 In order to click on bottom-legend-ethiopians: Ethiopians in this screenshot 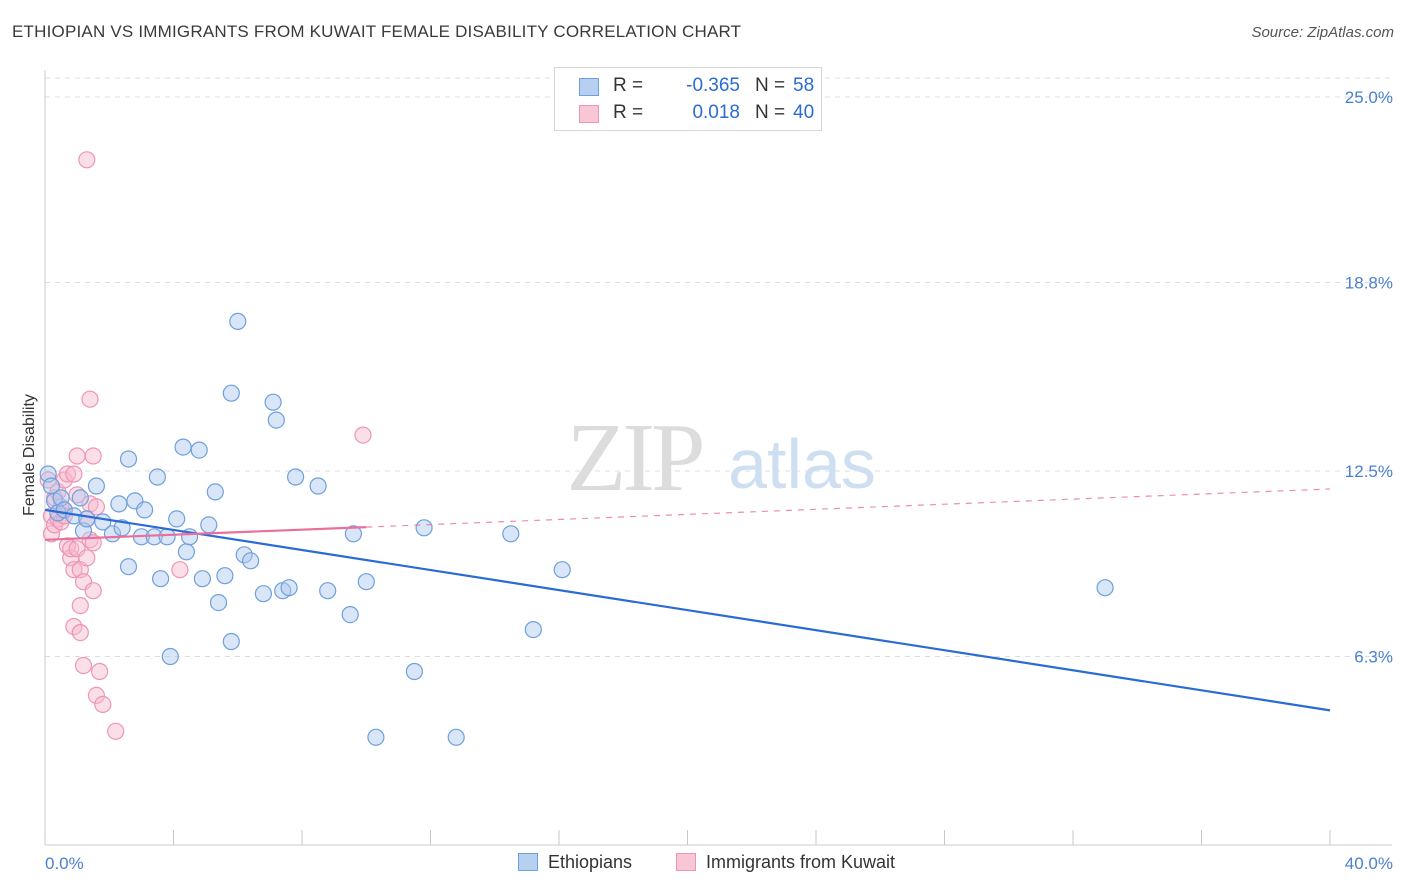, I will do `click(575, 862)`.